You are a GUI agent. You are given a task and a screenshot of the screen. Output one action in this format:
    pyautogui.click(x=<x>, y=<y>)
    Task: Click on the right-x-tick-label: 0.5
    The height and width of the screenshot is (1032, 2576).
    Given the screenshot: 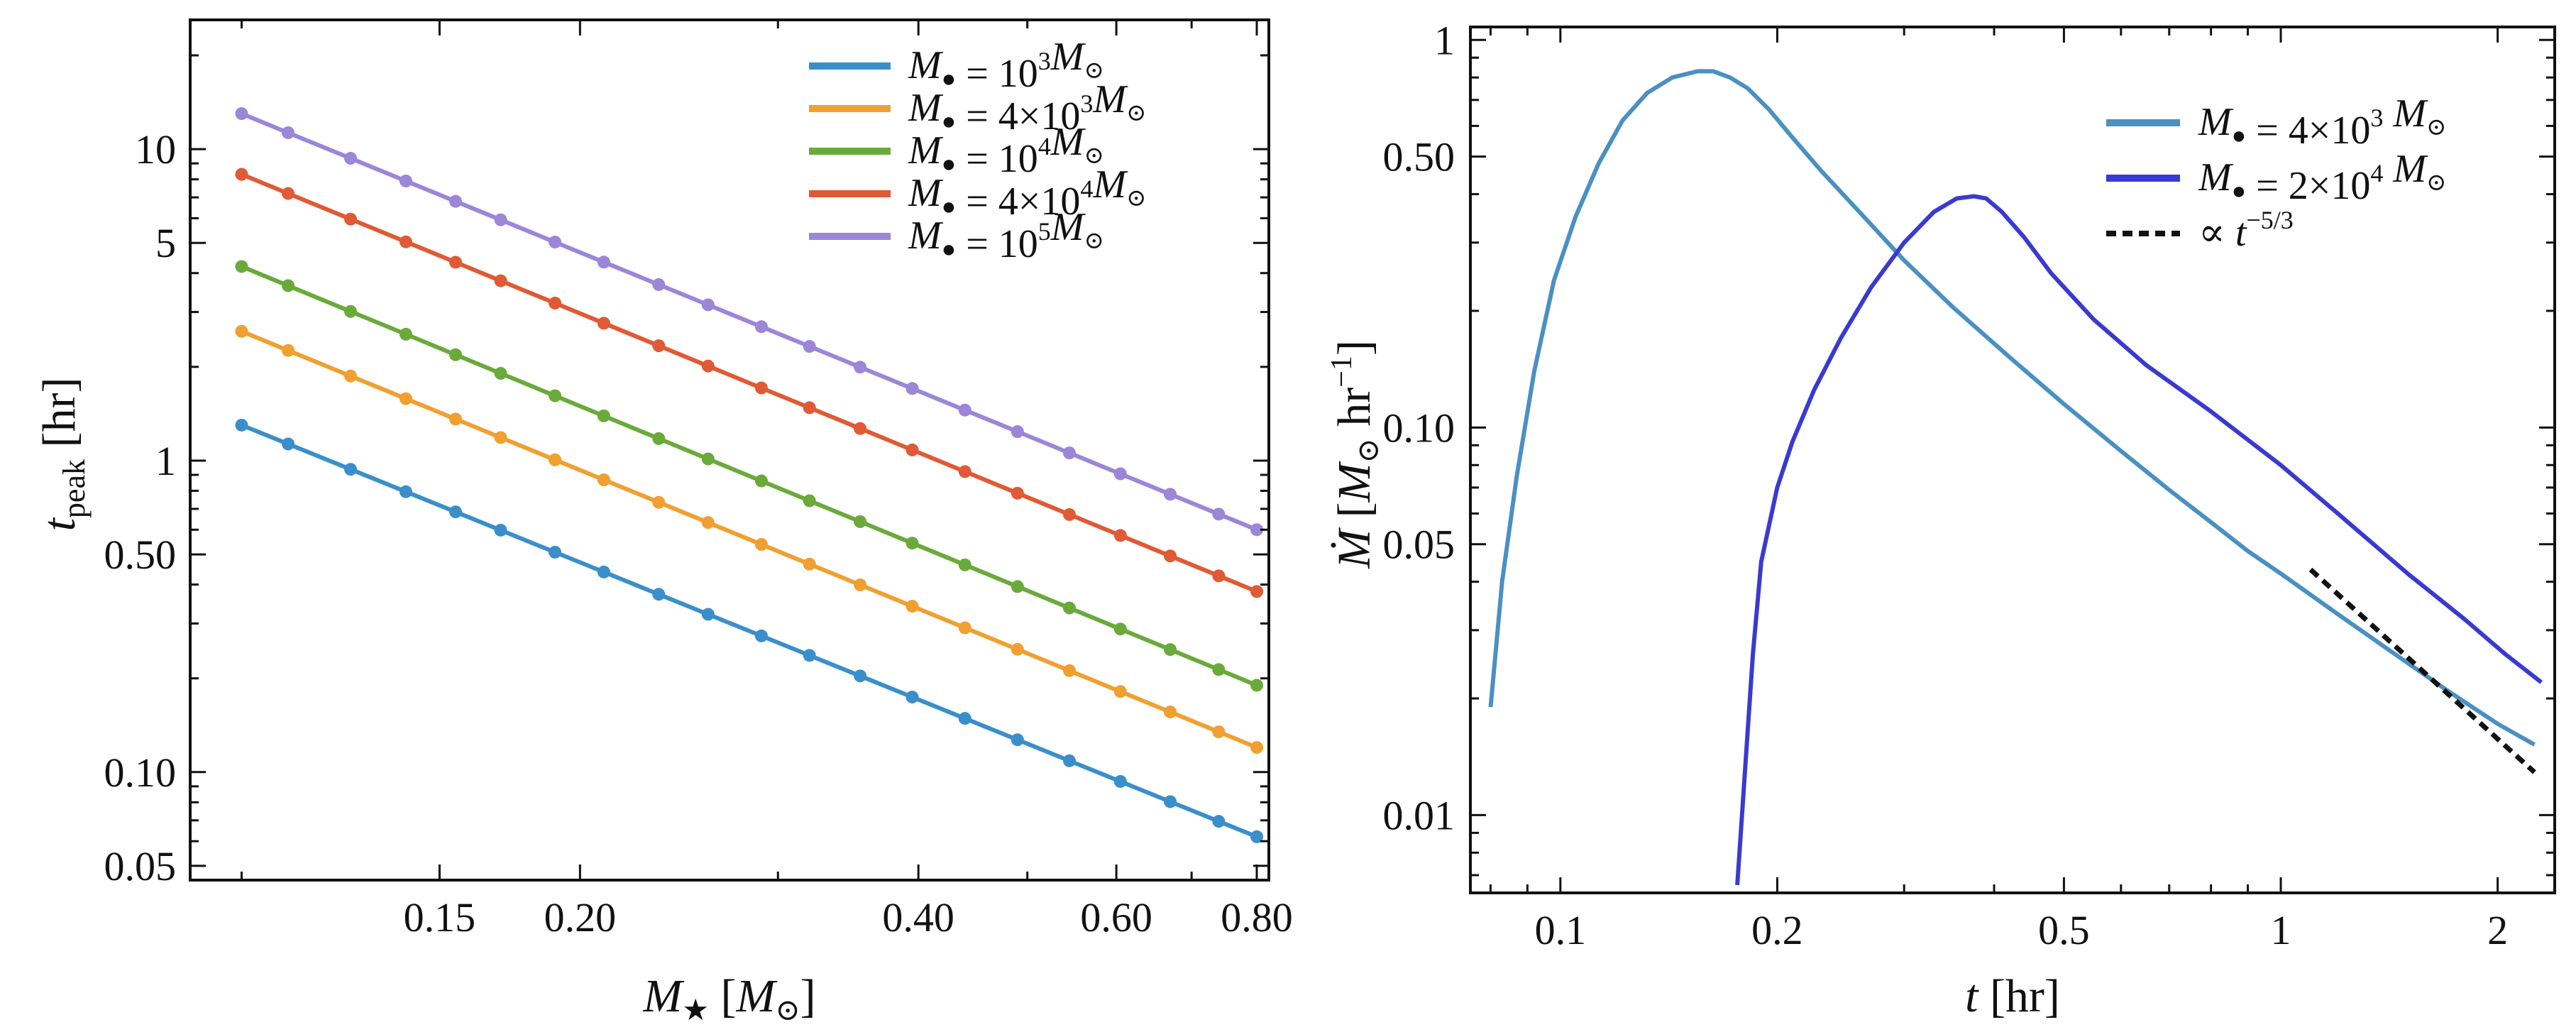 What is the action you would take?
    pyautogui.click(x=2064, y=930)
    